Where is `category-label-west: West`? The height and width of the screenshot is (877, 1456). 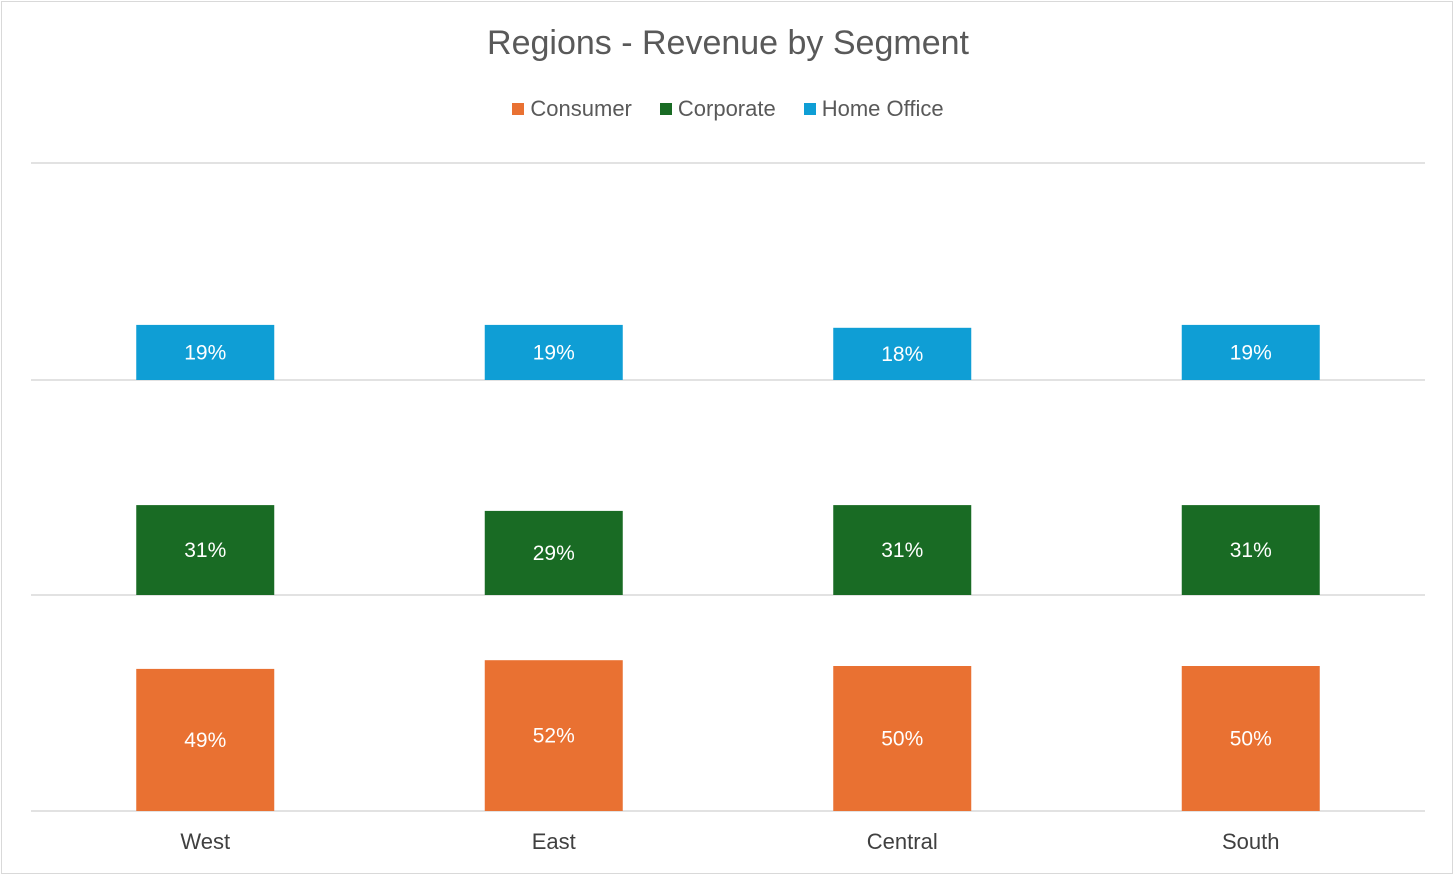 category-label-west: West is located at coordinates (205, 841).